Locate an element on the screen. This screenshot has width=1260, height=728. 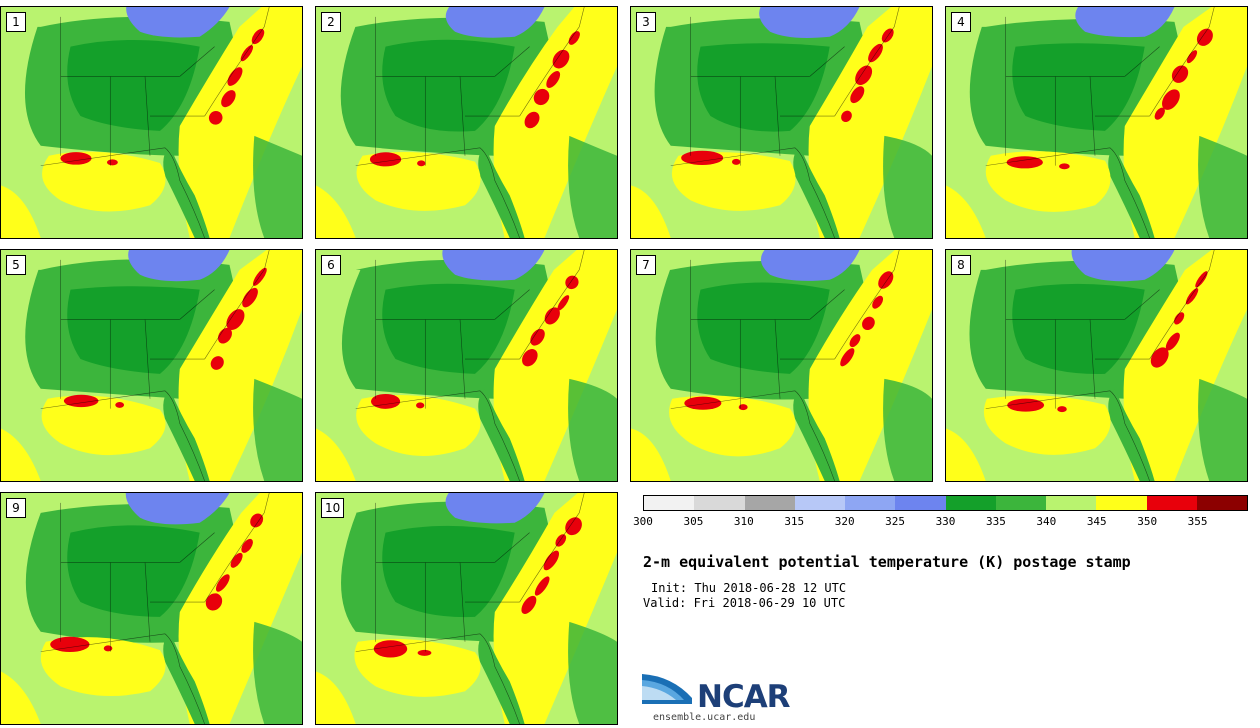
member-number: 7 is located at coordinates (646, 265).